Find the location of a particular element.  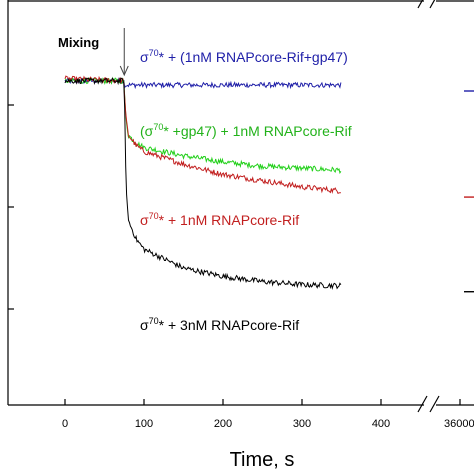

x-axis-break-mark-right is located at coordinates (434, 404).